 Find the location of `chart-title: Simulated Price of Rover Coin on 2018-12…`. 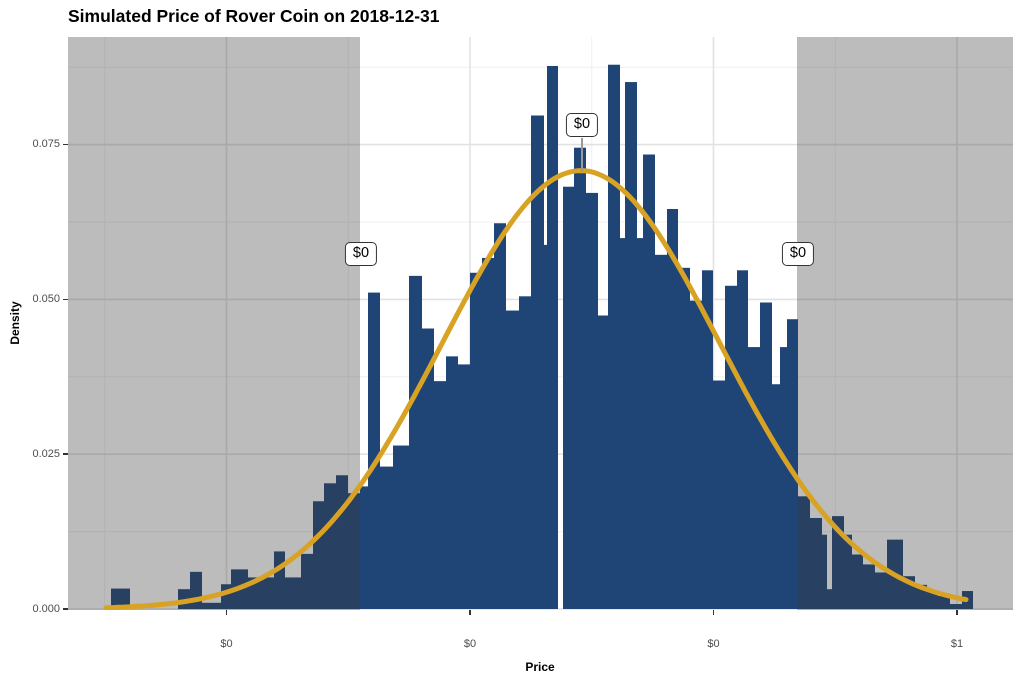

chart-title: Simulated Price of Rover Coin on 2018-12… is located at coordinates (254, 16).